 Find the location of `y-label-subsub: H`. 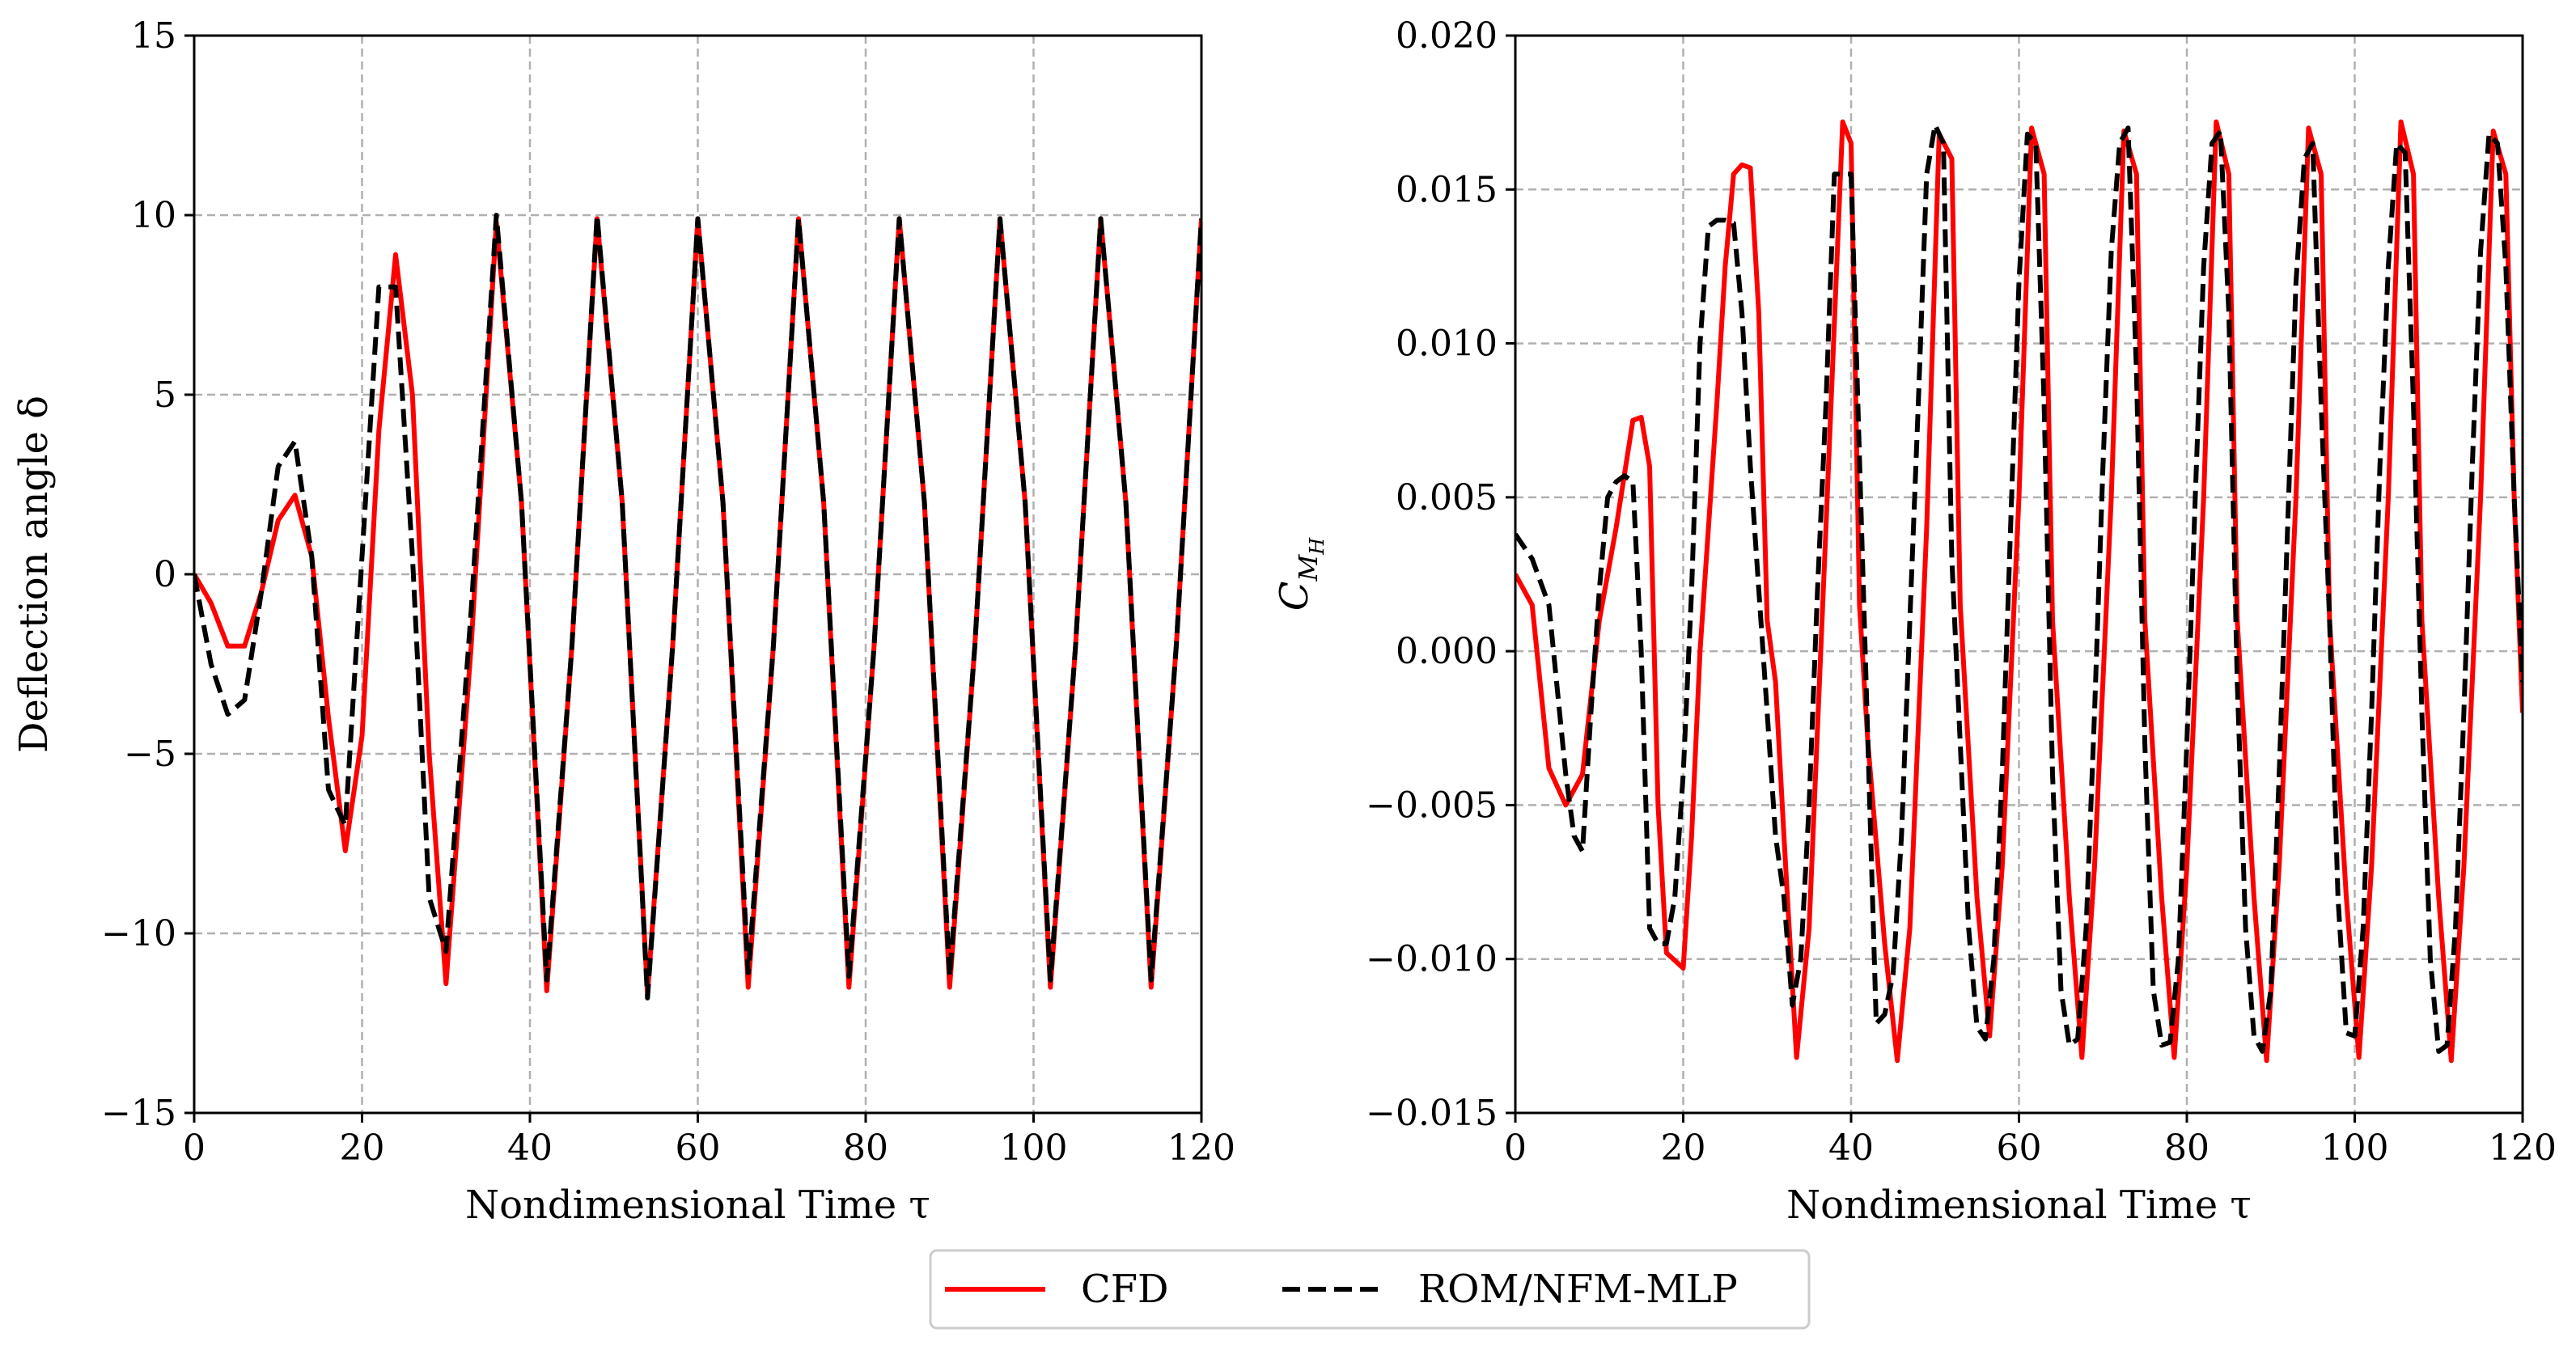

y-label-subsub: H is located at coordinates (1317, 546).